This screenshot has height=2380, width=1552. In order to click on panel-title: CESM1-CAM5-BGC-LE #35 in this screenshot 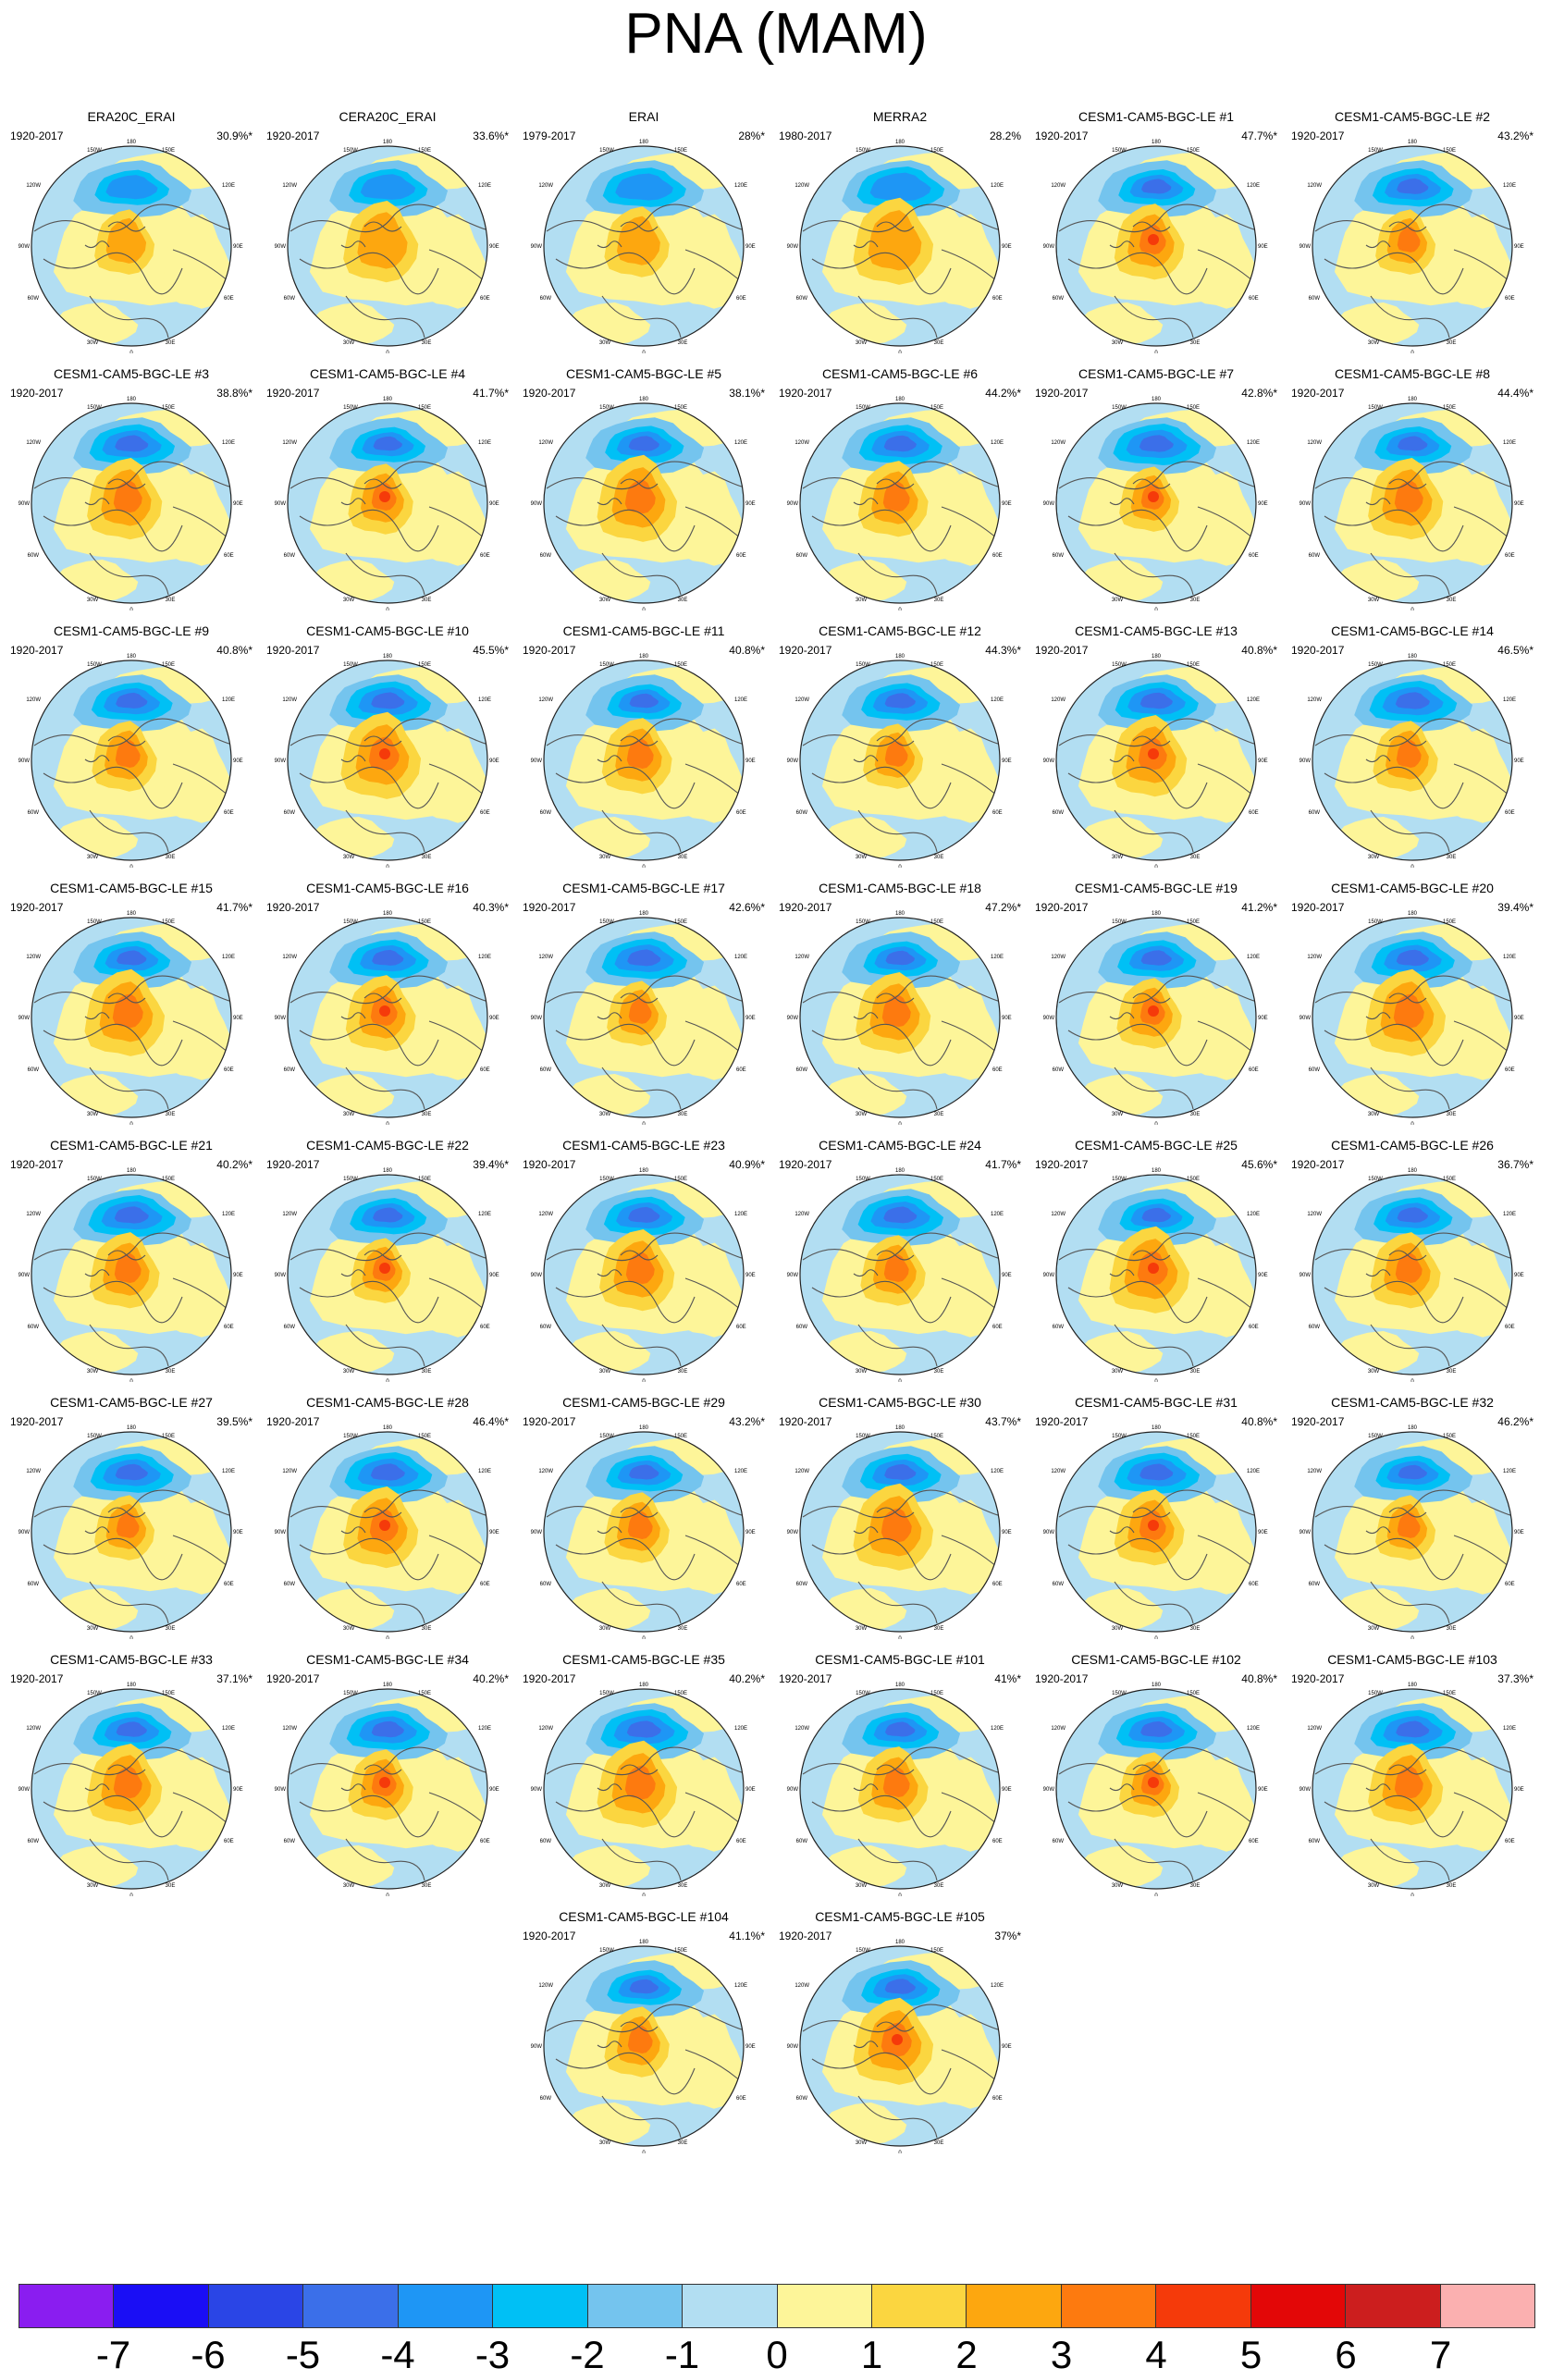, I will do `click(643, 1659)`.